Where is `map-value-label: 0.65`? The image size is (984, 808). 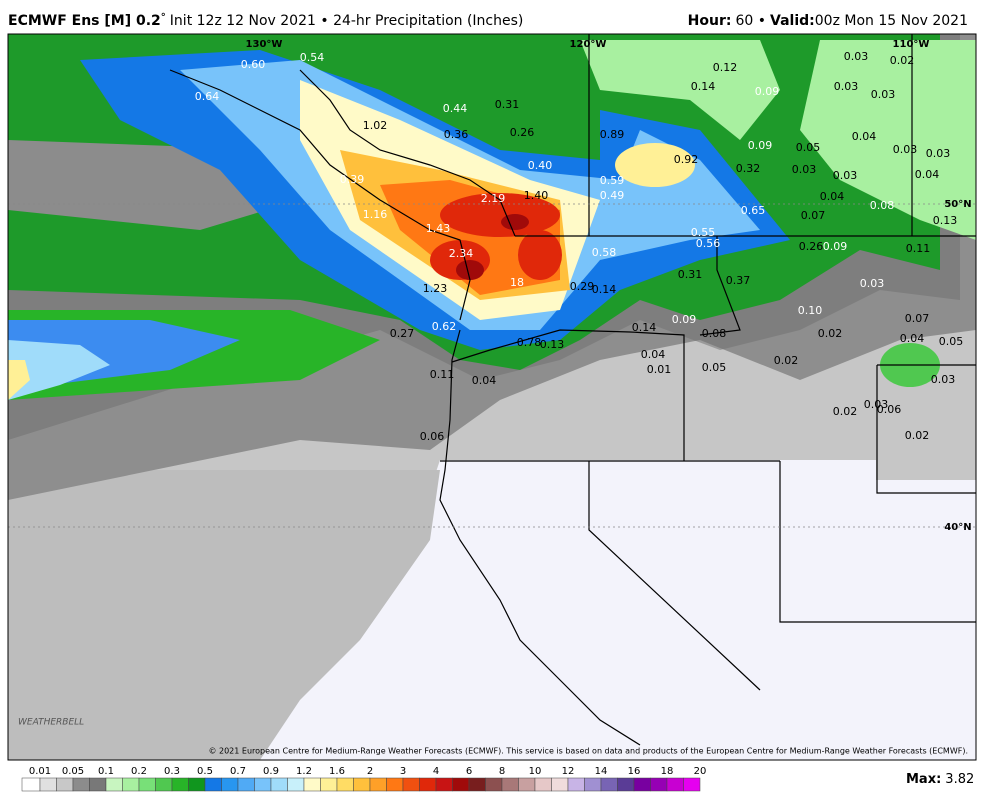
map-value-label: 0.65 is located at coordinates (753, 210).